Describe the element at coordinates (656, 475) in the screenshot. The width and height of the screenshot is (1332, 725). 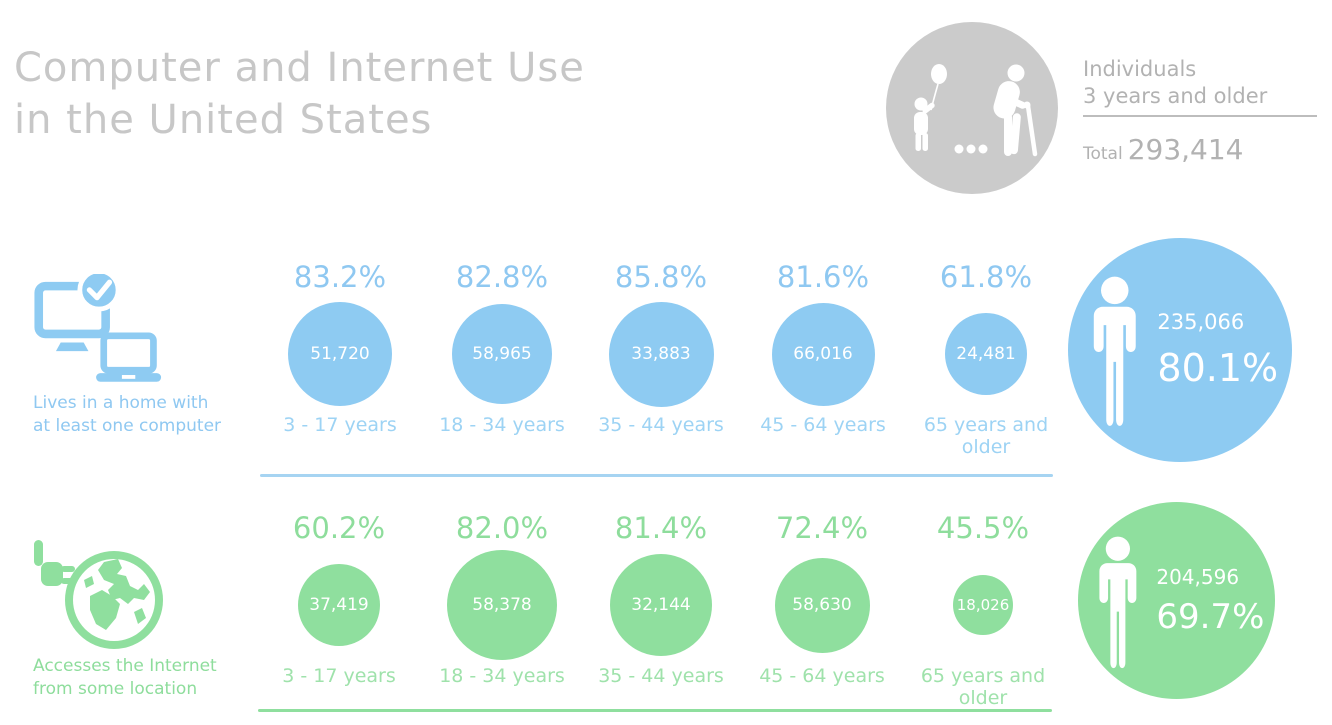
I see `computer-row-divider` at that location.